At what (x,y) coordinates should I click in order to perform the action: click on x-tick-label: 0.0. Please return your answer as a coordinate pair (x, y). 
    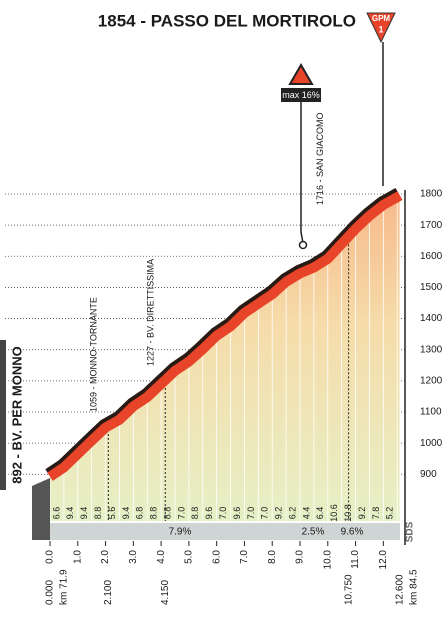
    Looking at the image, I should click on (50, 557).